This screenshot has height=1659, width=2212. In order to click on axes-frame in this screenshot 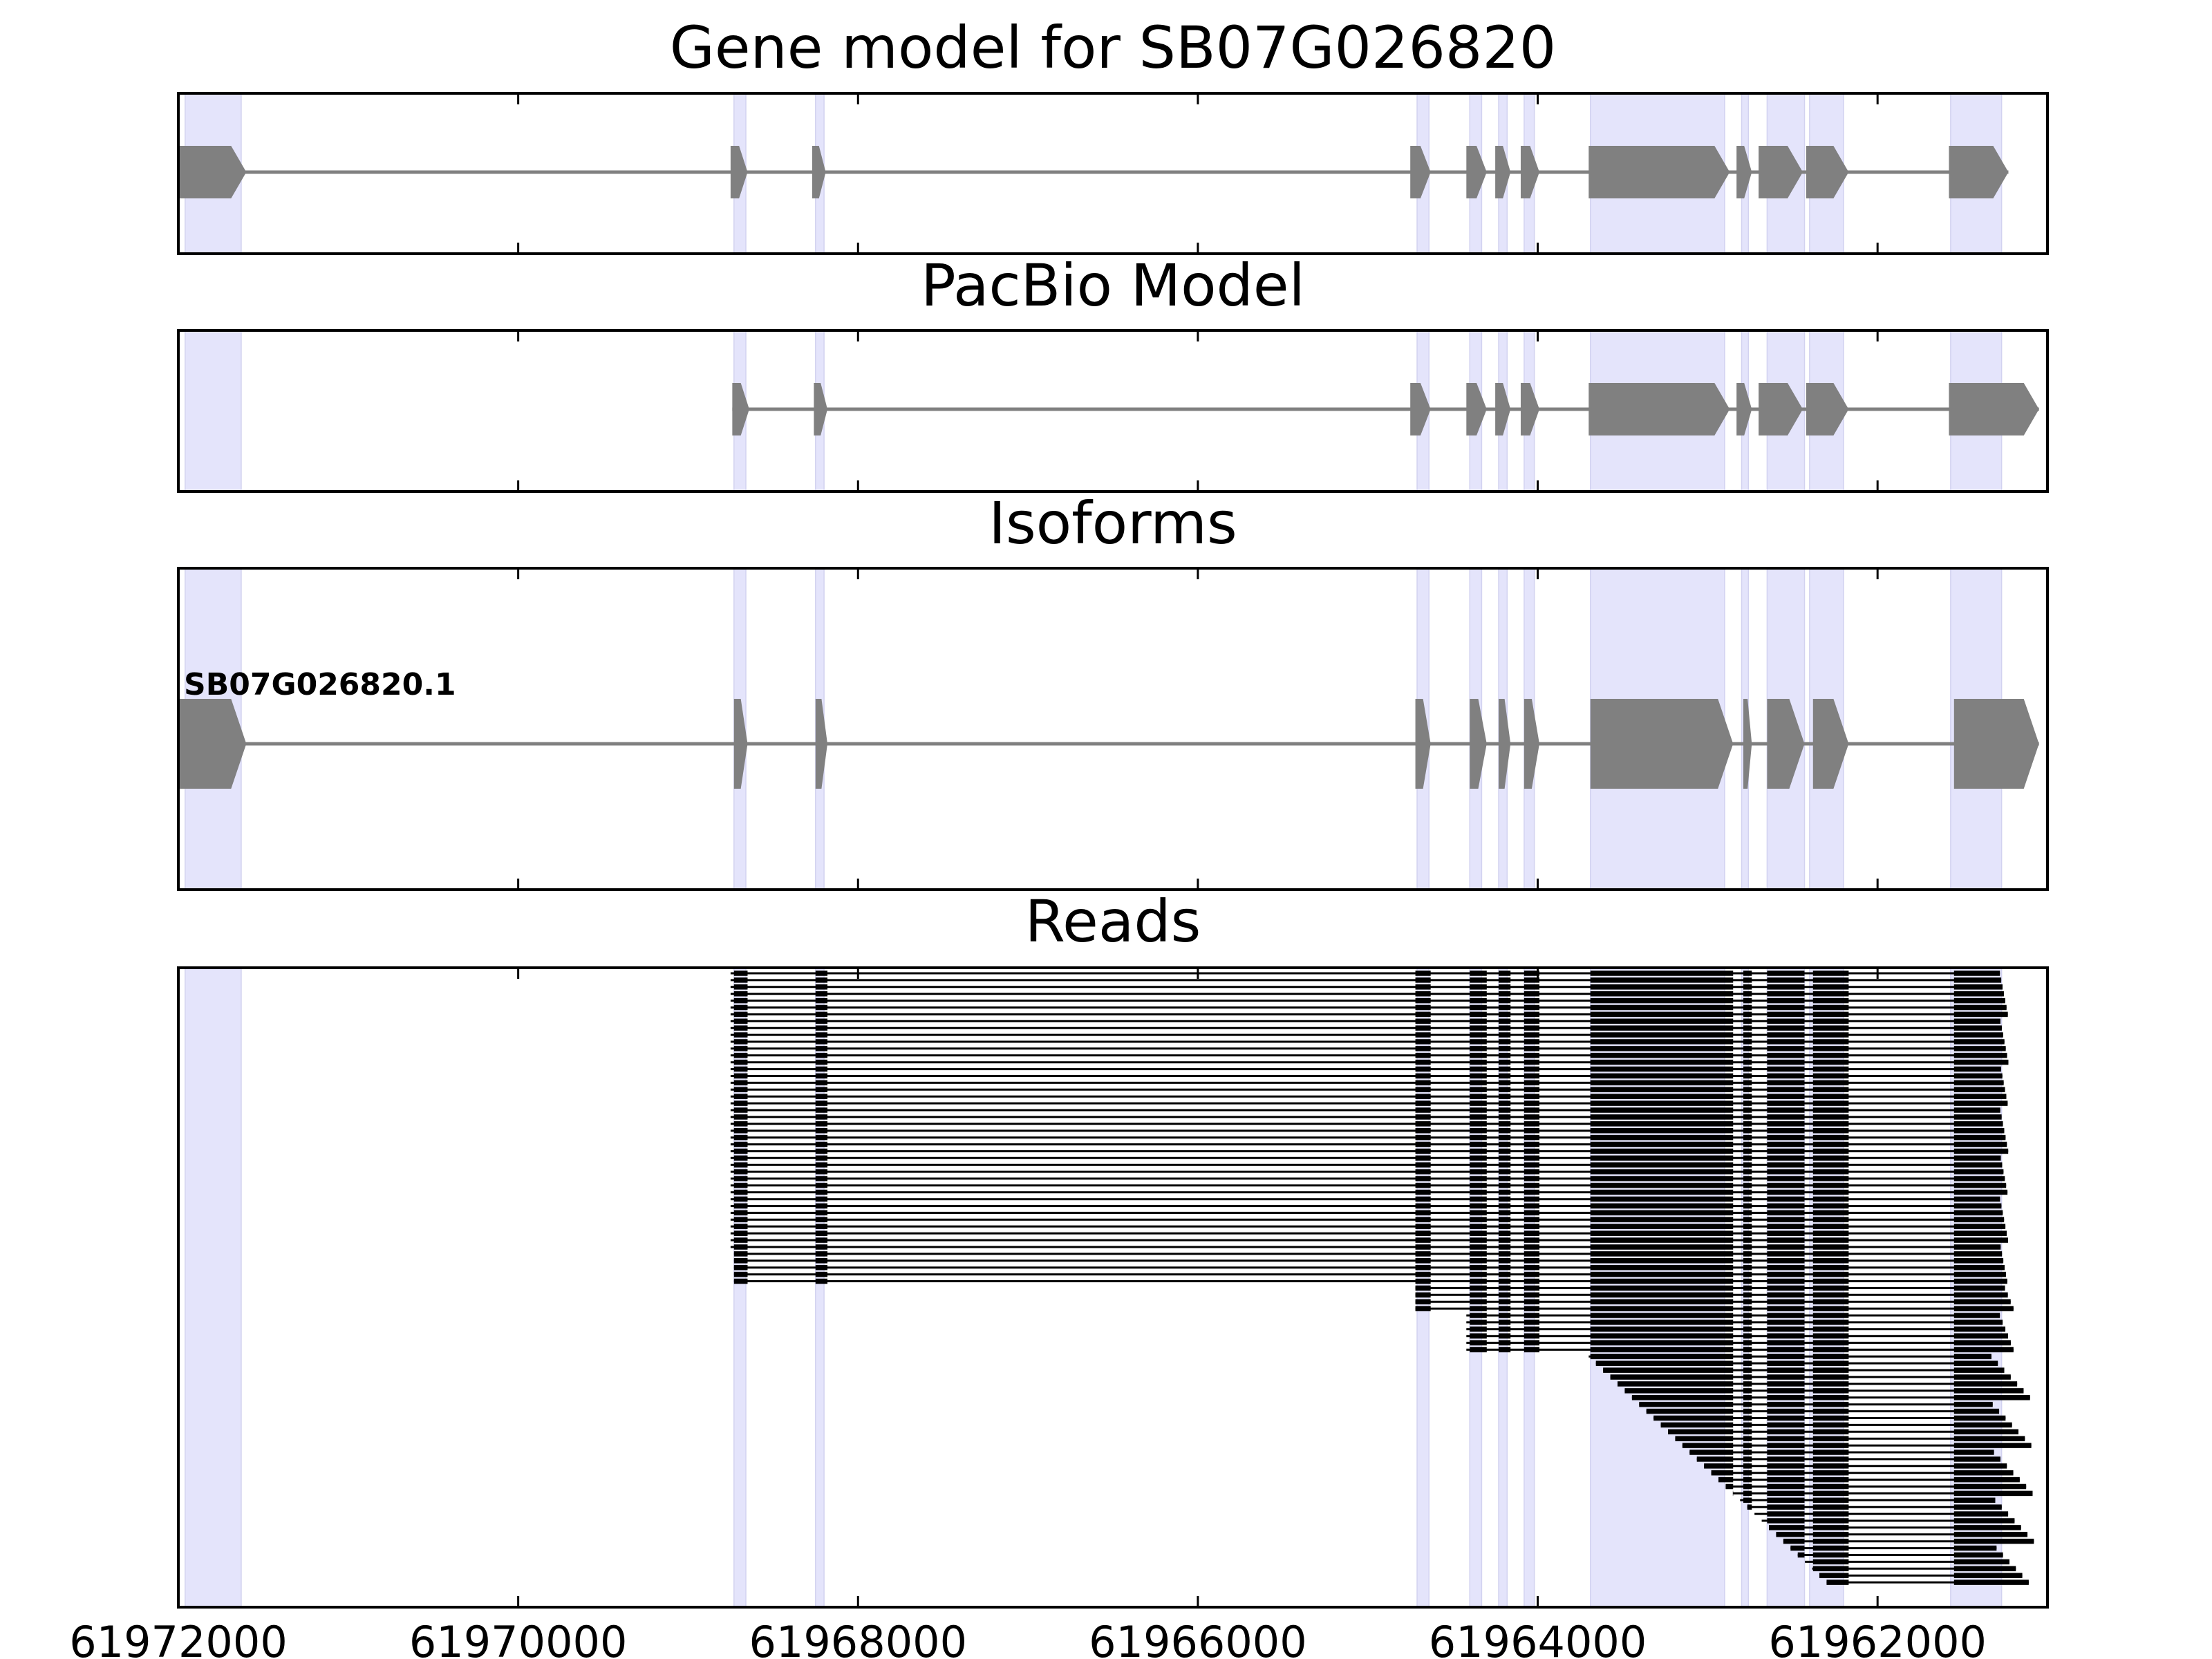, I will do `click(1113, 174)`.